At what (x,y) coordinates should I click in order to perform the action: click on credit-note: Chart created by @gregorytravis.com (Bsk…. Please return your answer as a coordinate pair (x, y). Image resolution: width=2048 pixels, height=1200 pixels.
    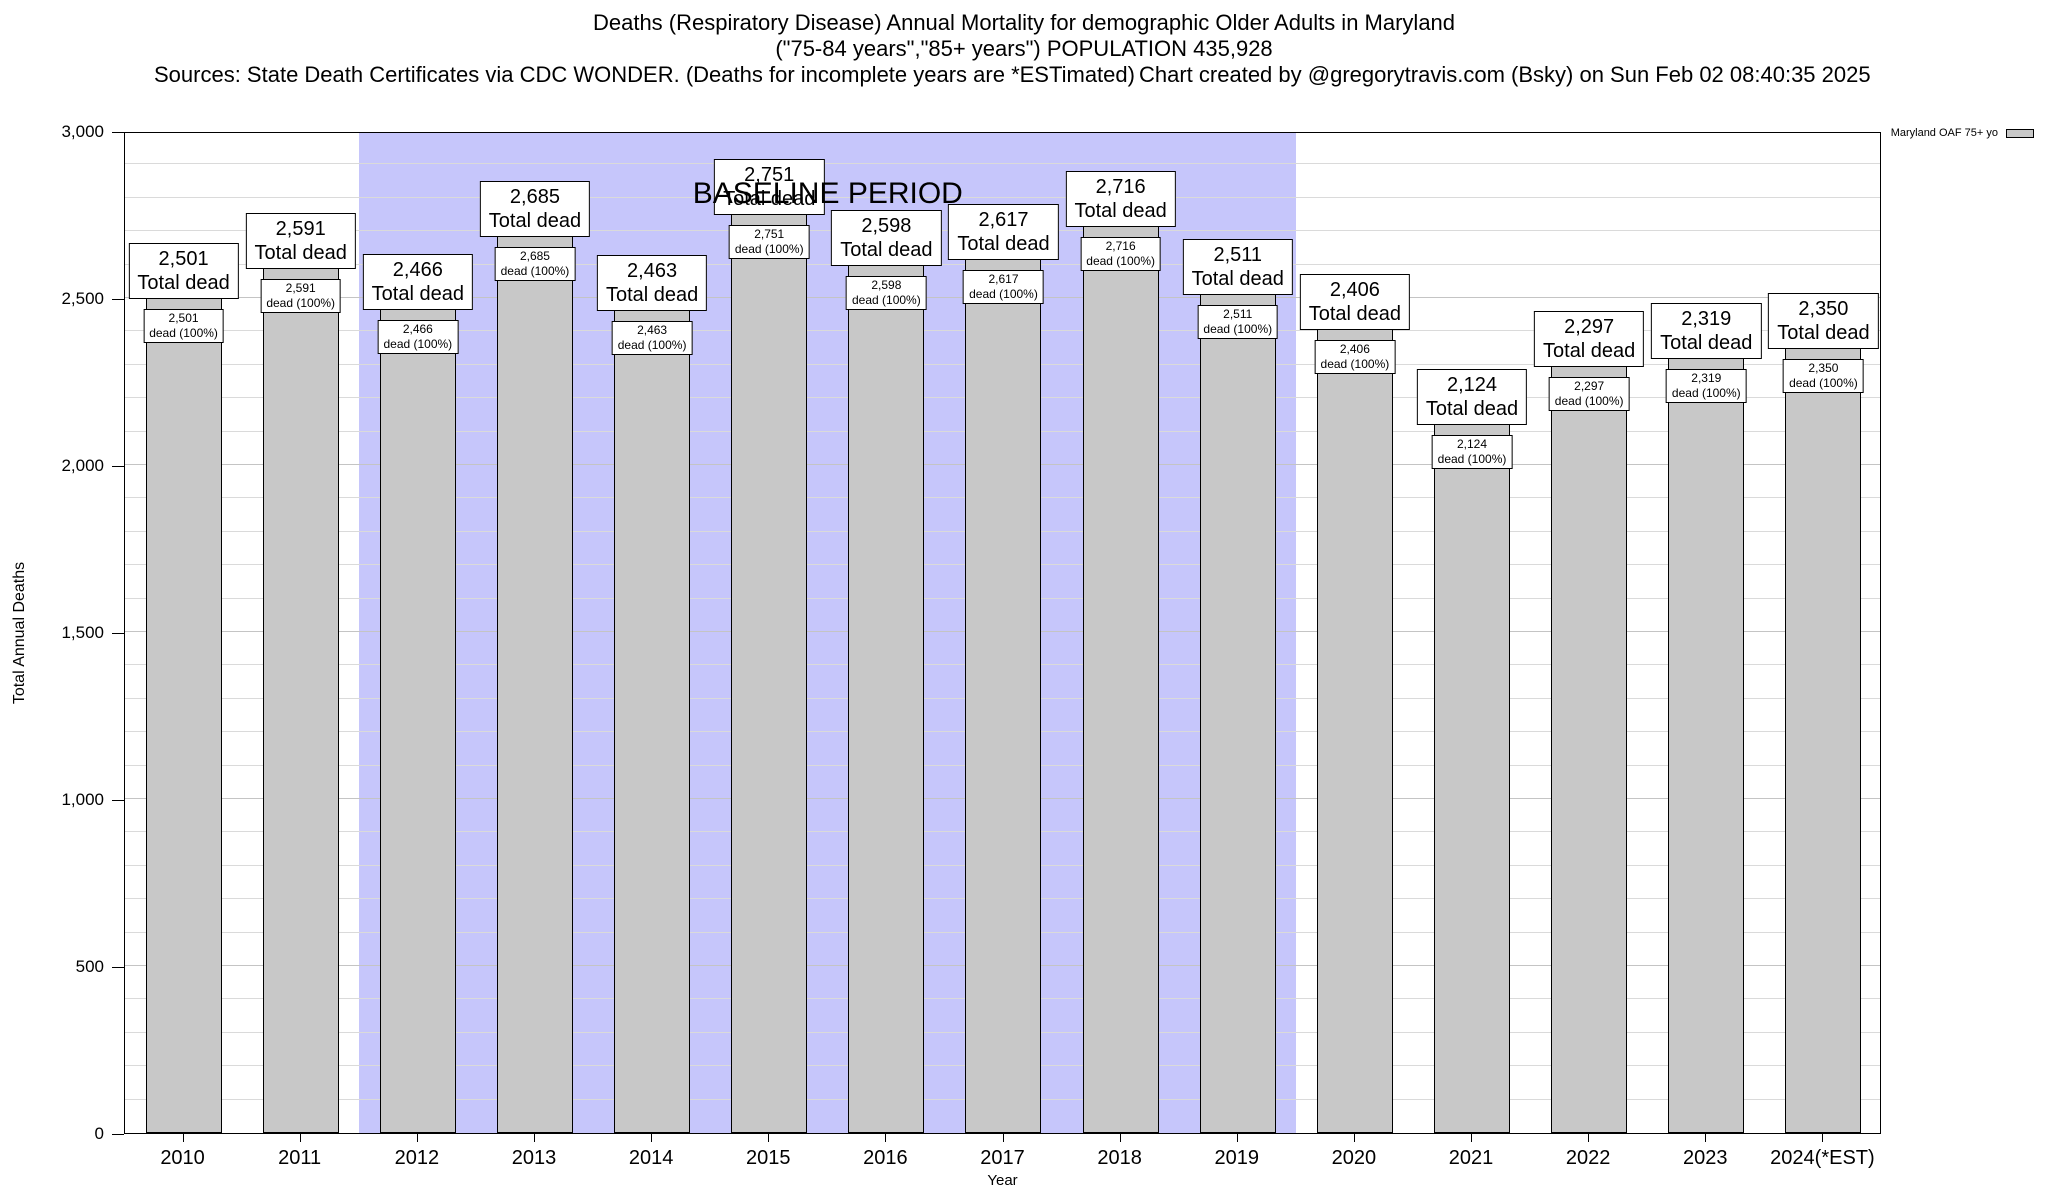
    Looking at the image, I should click on (1505, 74).